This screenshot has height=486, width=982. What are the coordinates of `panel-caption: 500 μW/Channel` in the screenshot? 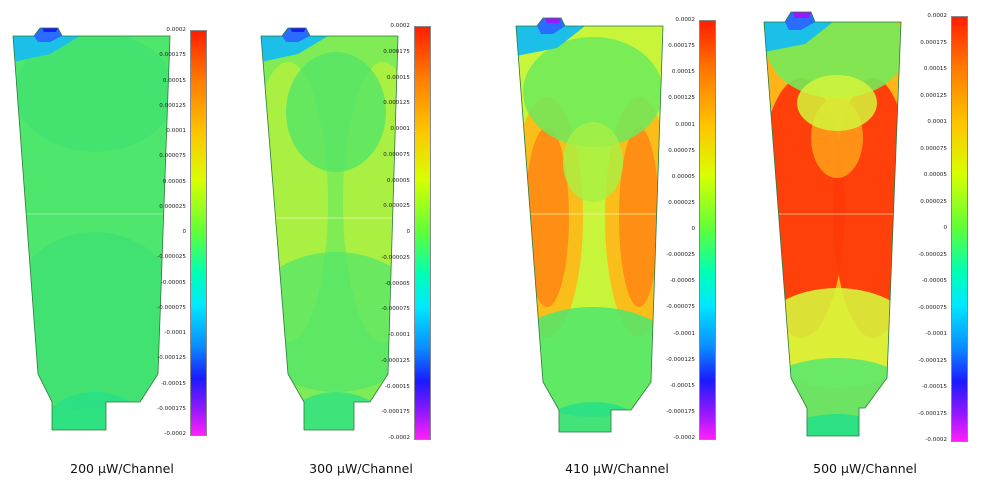 It's located at (865, 468).